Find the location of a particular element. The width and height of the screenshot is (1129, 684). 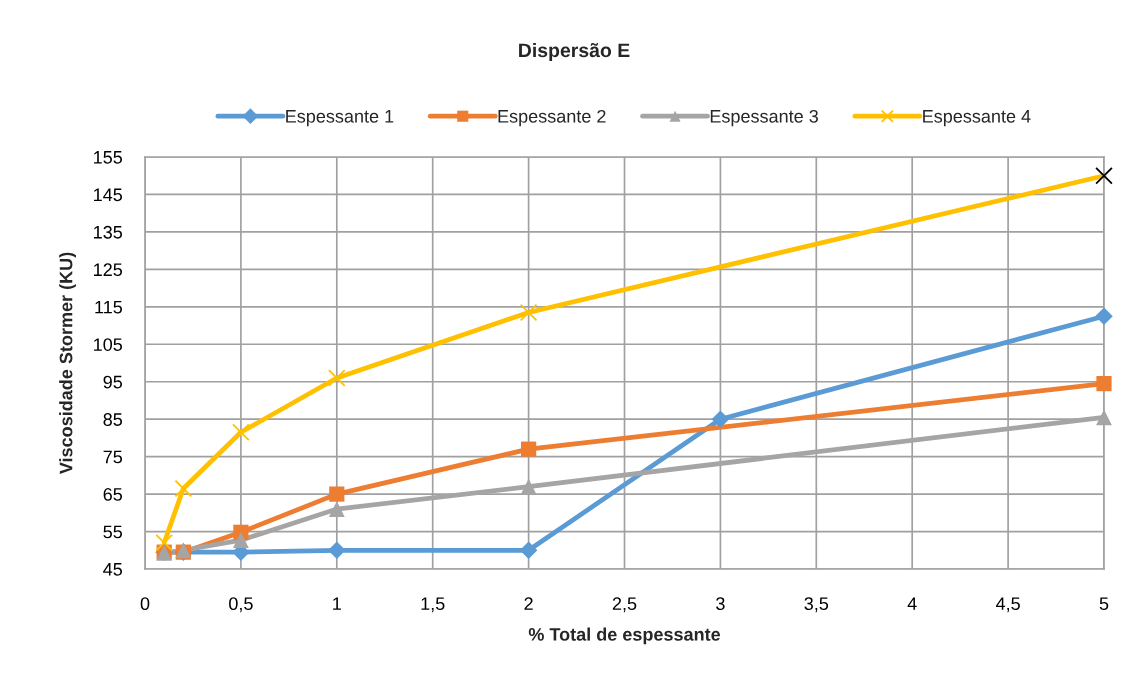

y-tick-label: 55 is located at coordinates (113, 532).